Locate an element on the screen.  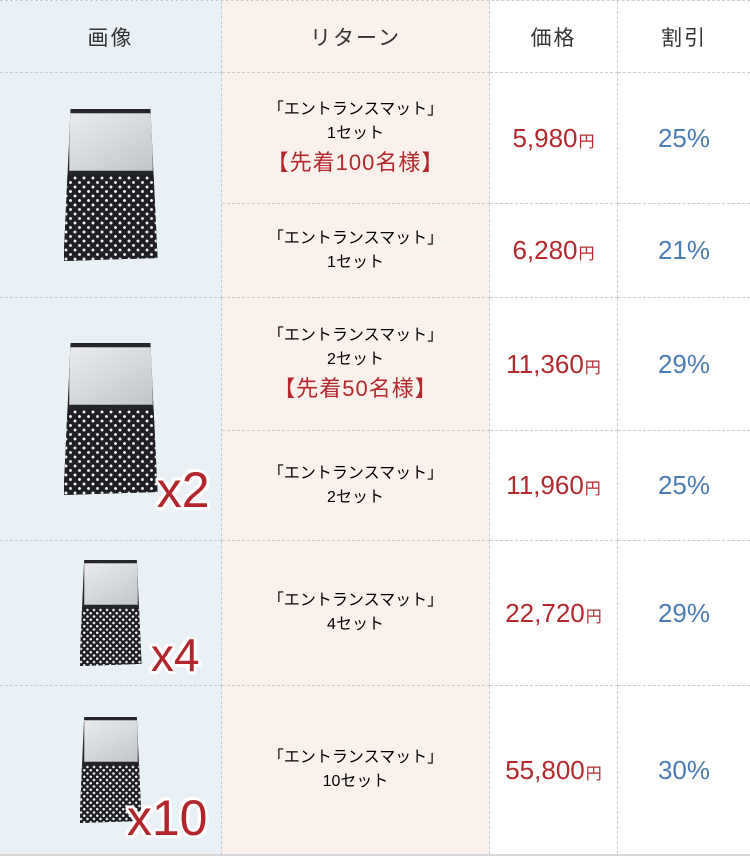
price-value: 5,980 is located at coordinates (545, 137).